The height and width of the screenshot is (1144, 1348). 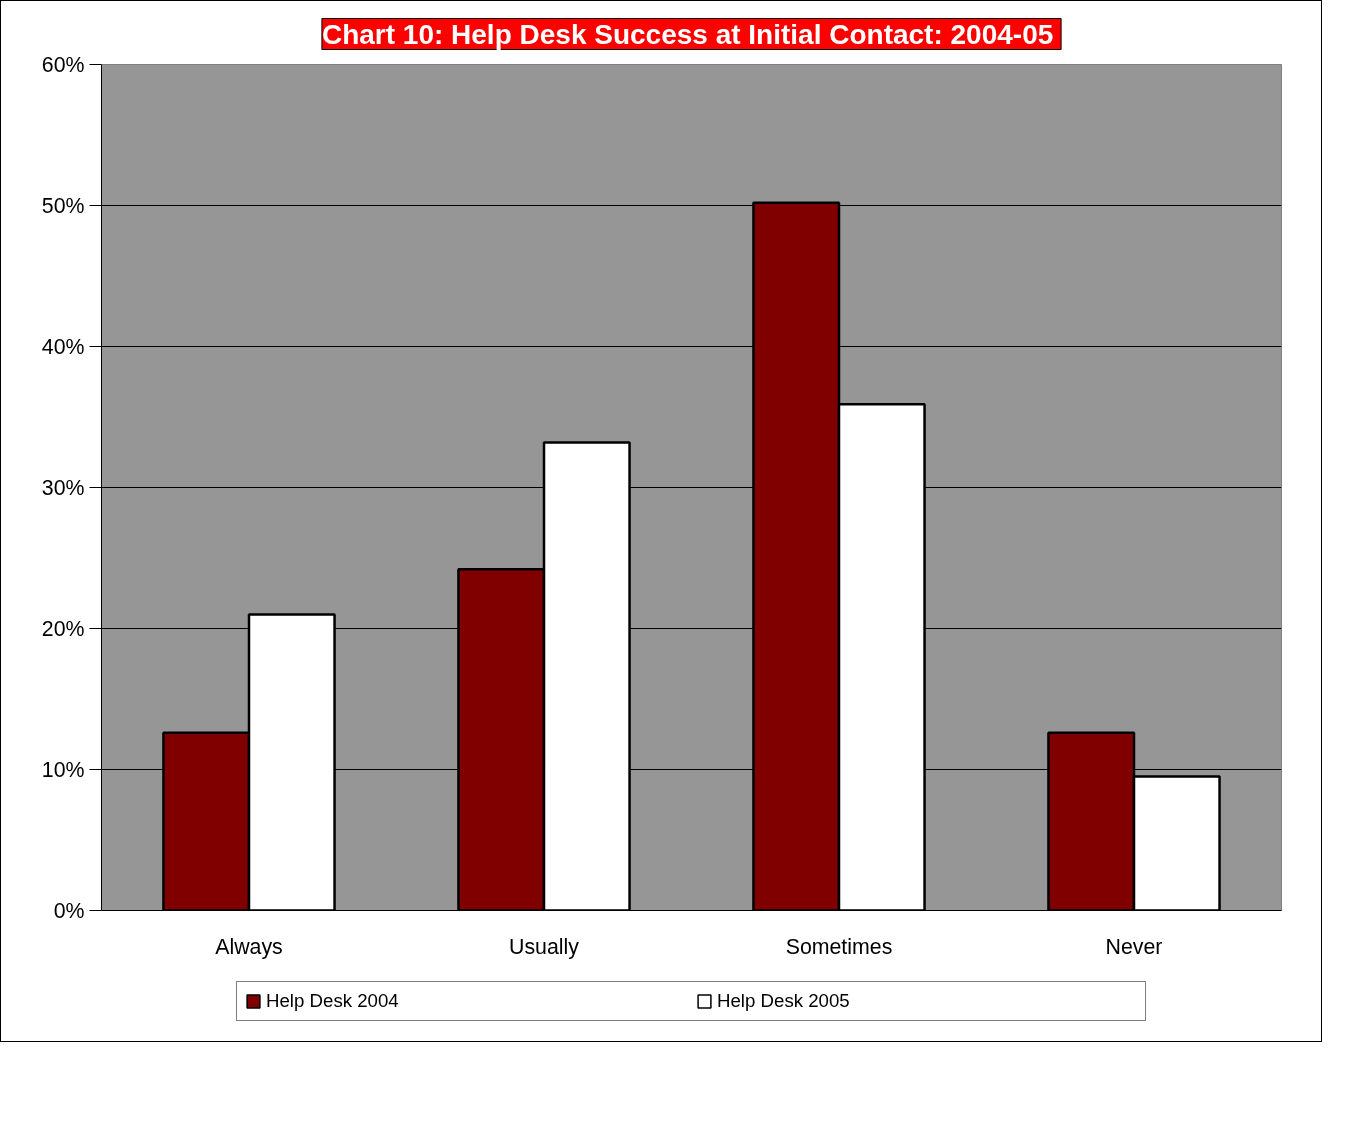 I want to click on y-tick-label: 40%, so click(x=63, y=346).